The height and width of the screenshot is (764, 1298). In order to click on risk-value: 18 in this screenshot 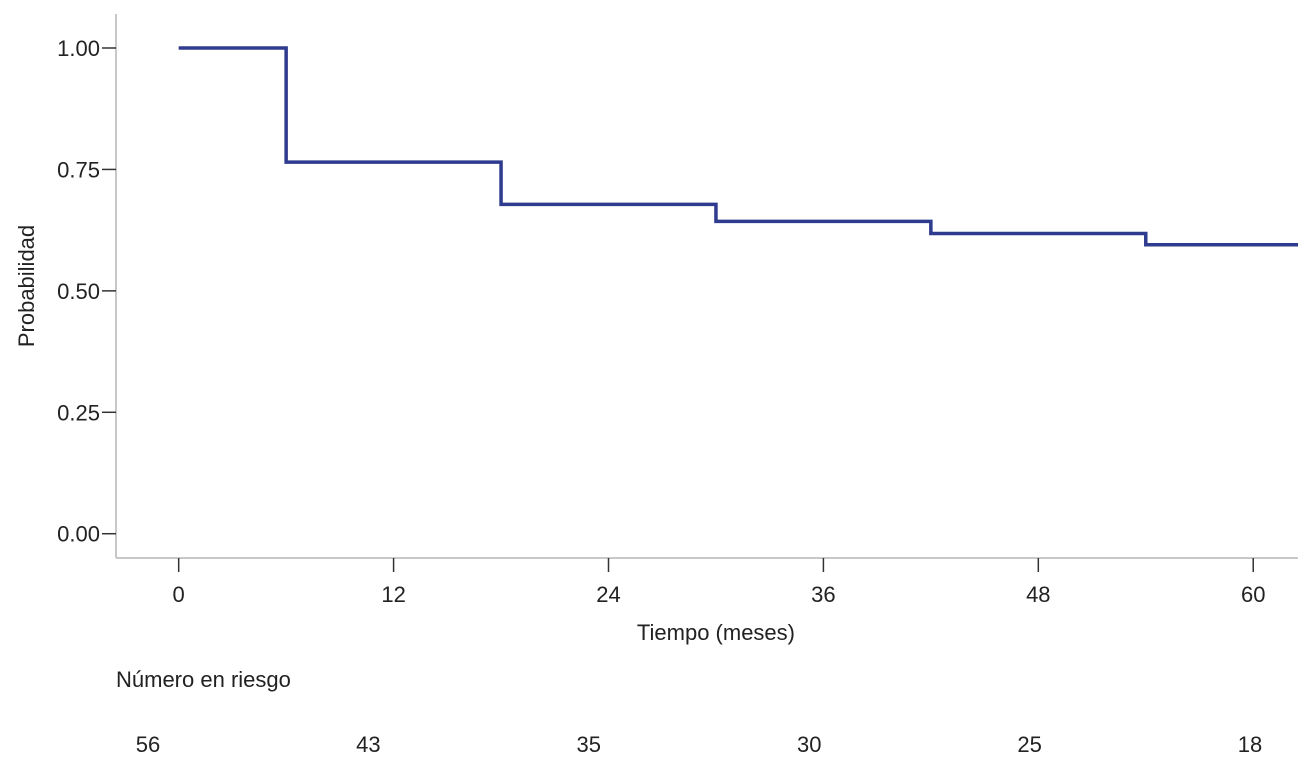, I will do `click(1250, 744)`.